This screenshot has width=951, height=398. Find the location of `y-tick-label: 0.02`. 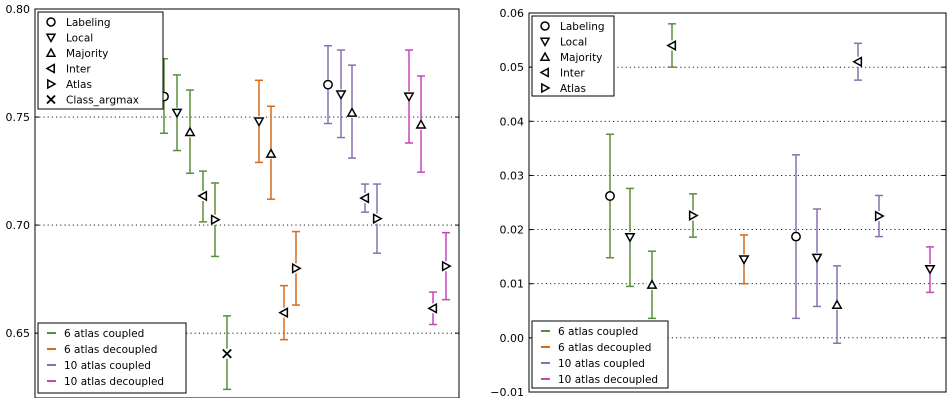

y-tick-label: 0.02 is located at coordinates (512, 230).